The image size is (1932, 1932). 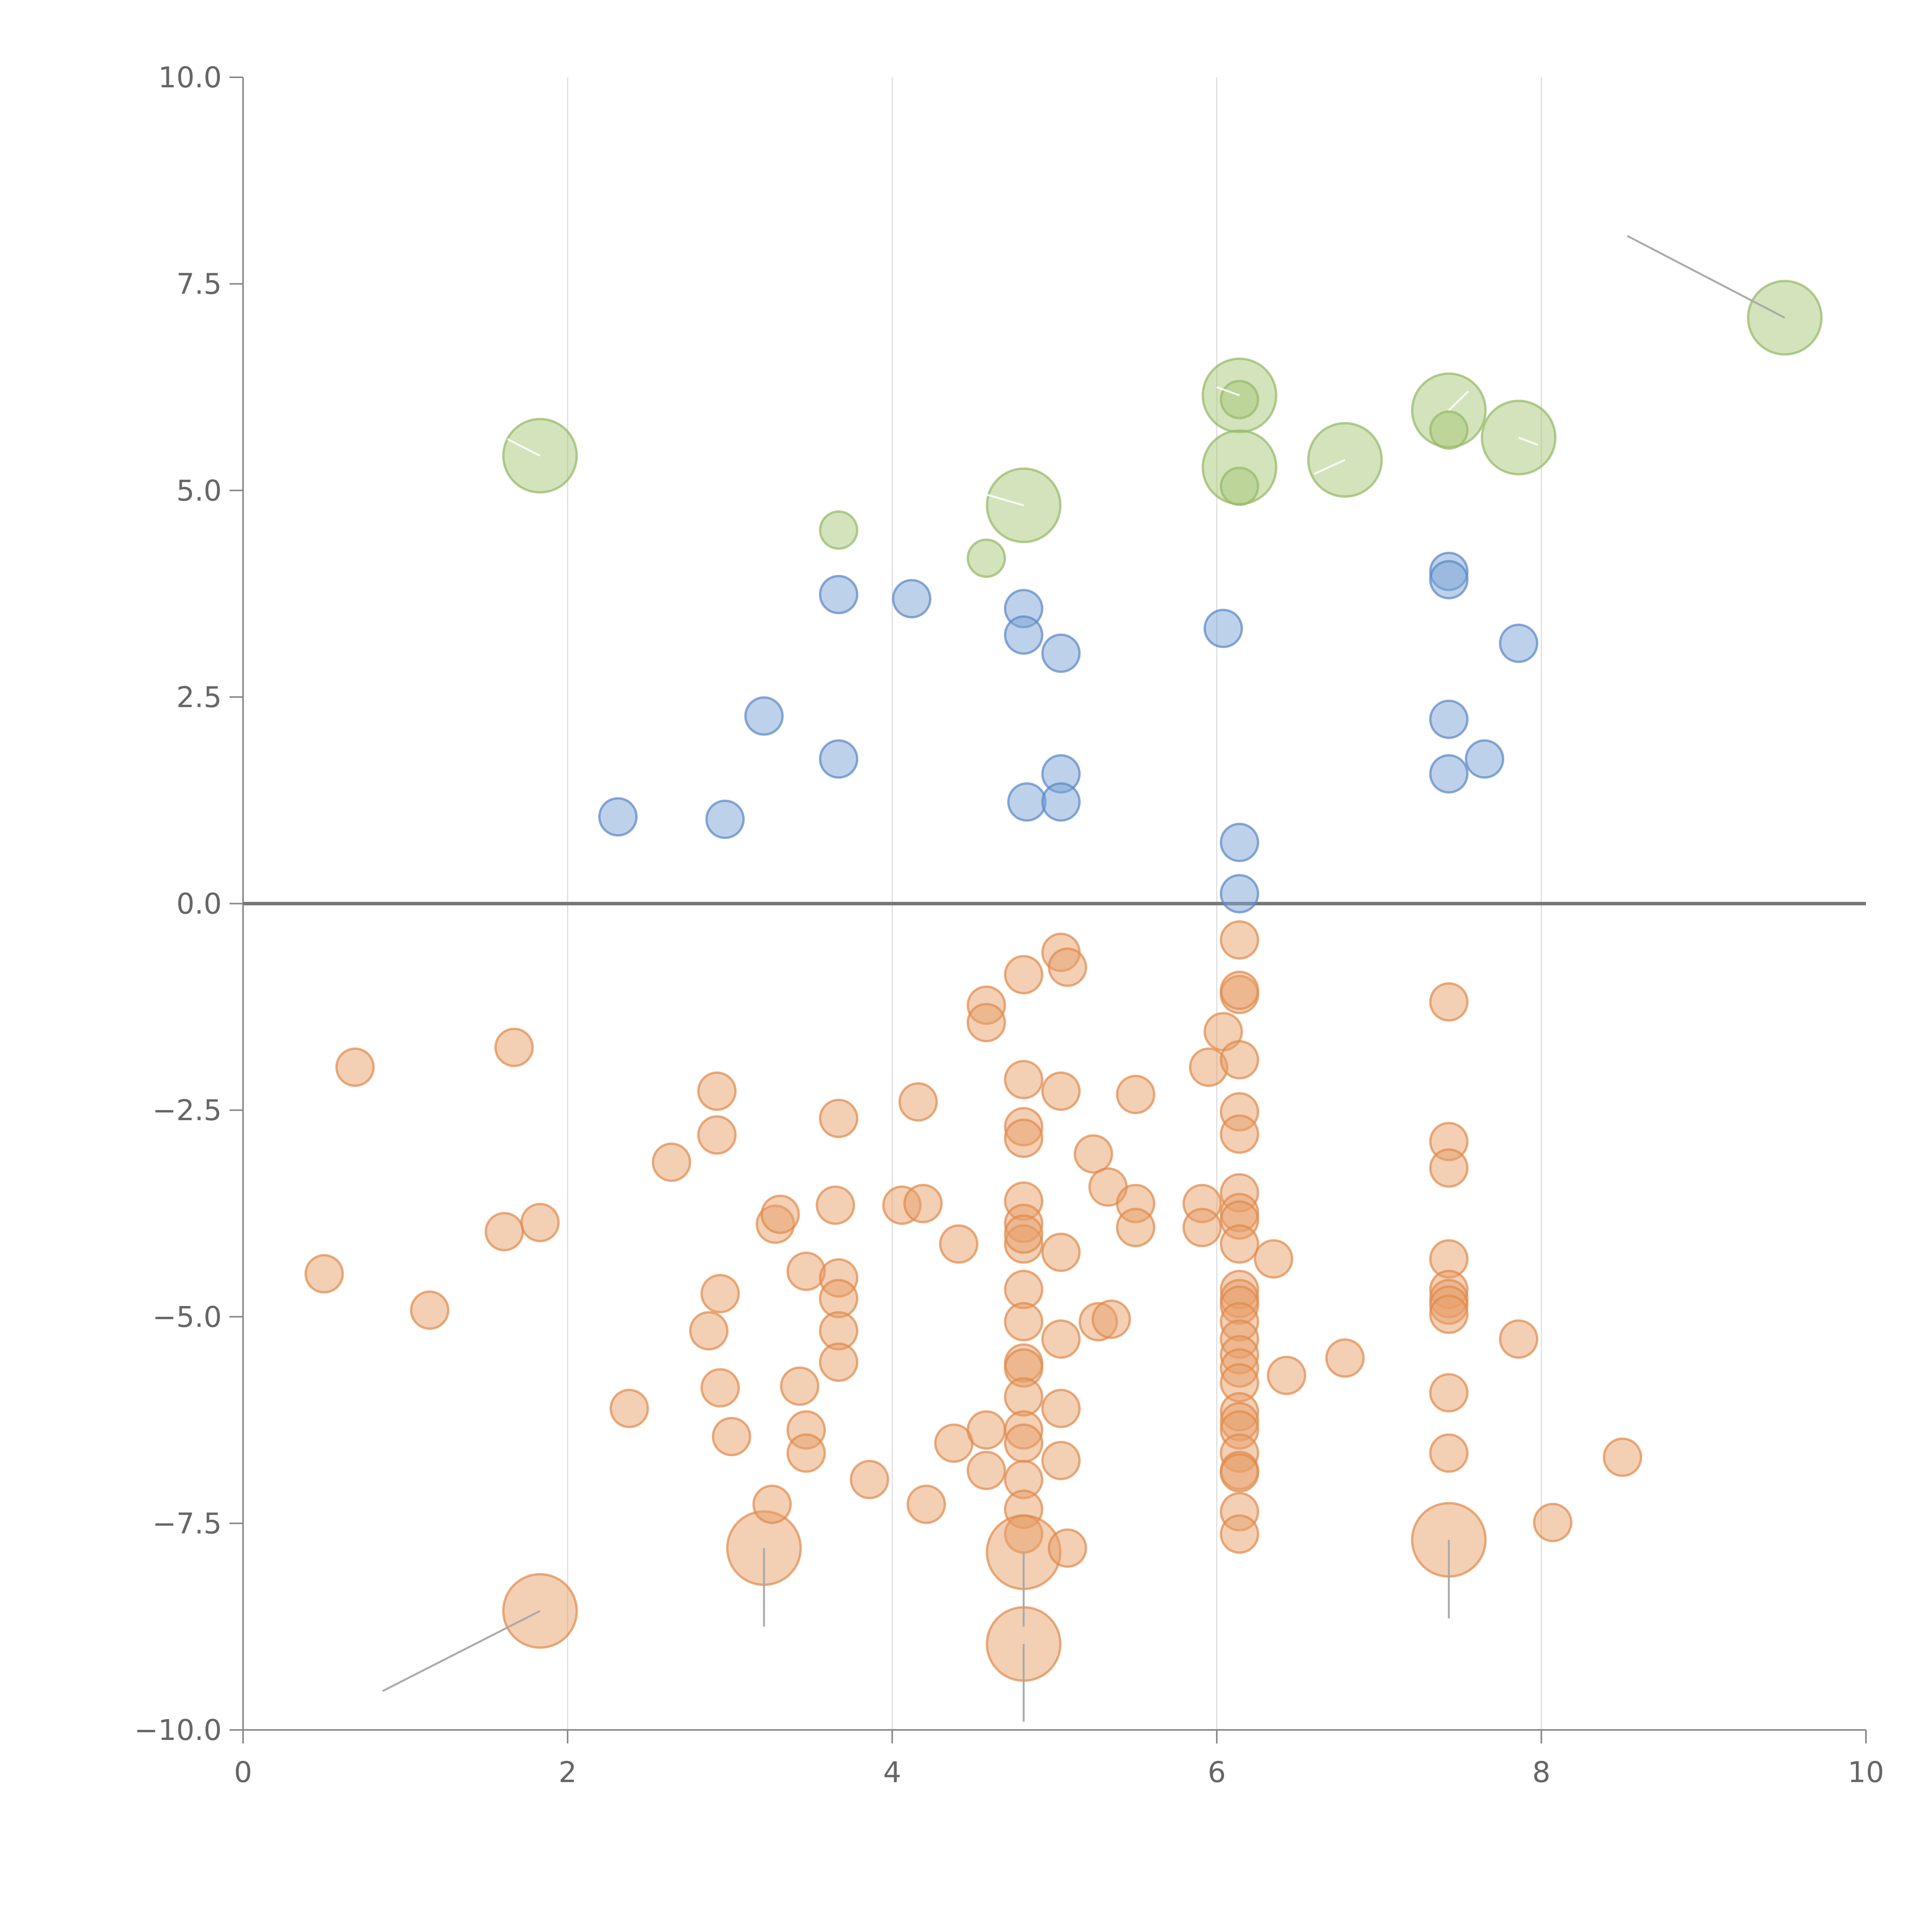 I want to click on y-tick-label: −10.0, so click(x=178, y=1730).